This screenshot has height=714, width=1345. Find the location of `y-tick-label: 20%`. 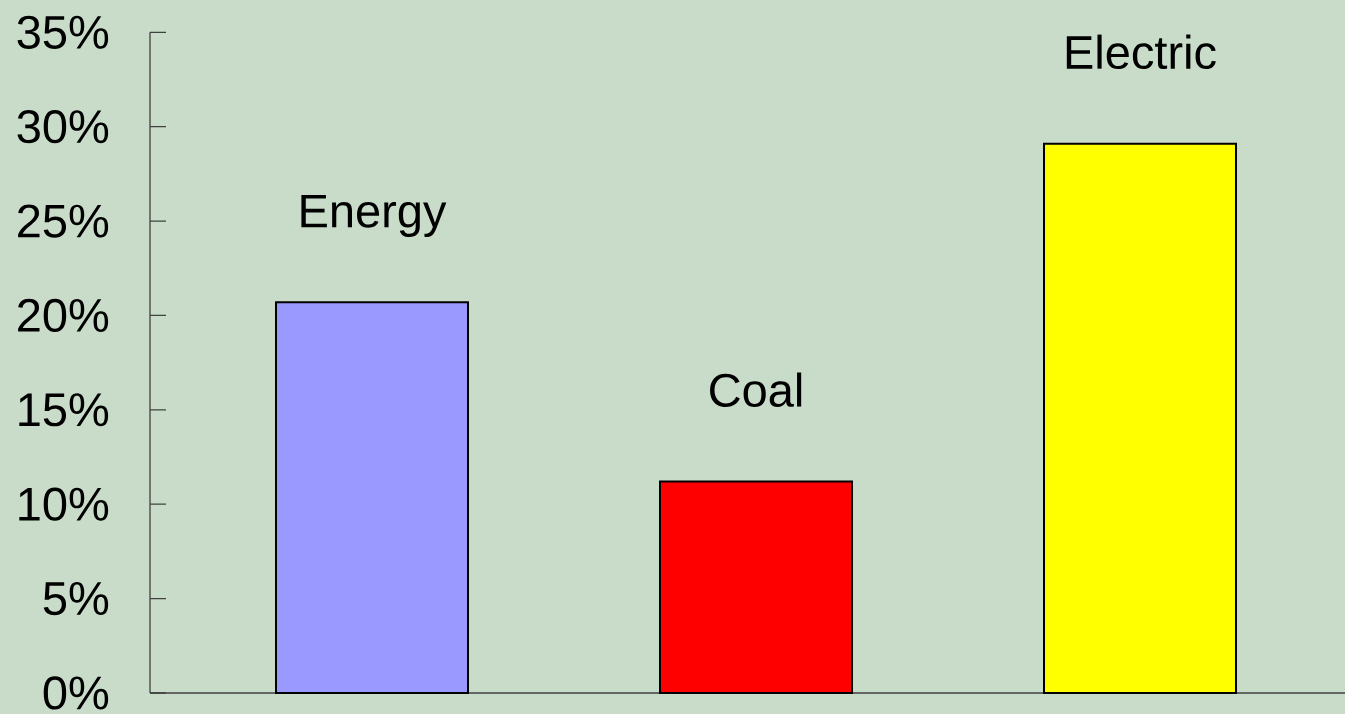

y-tick-label: 20% is located at coordinates (63, 315).